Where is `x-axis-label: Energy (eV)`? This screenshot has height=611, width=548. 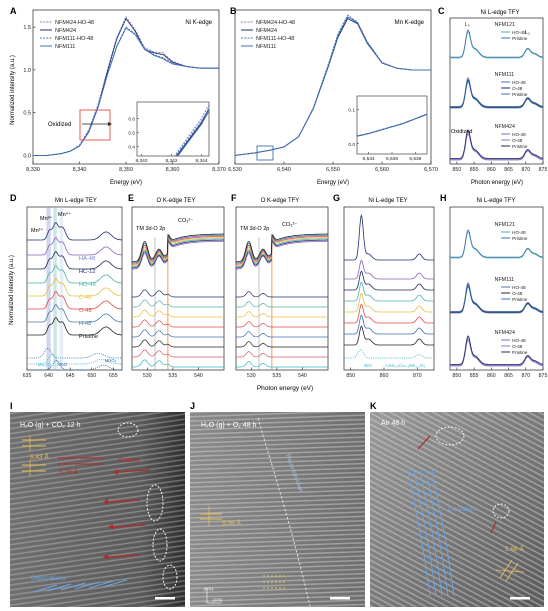
x-axis-label: Energy (eV) is located at coordinates (333, 183).